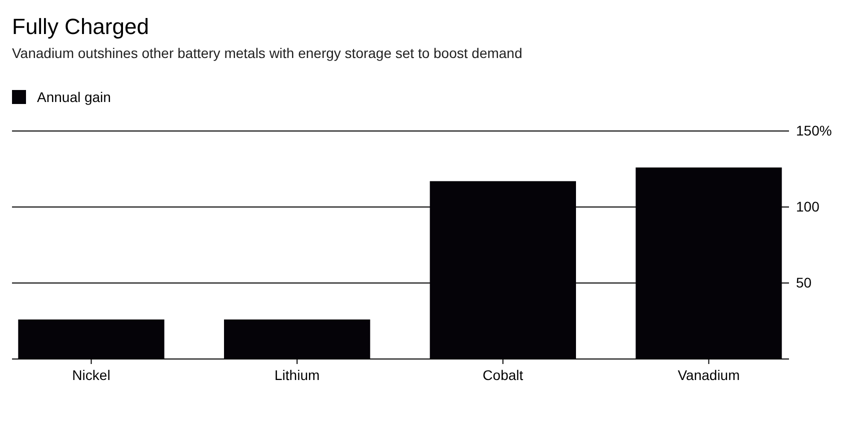  I want to click on x-tick-label: Cobalt, so click(503, 374).